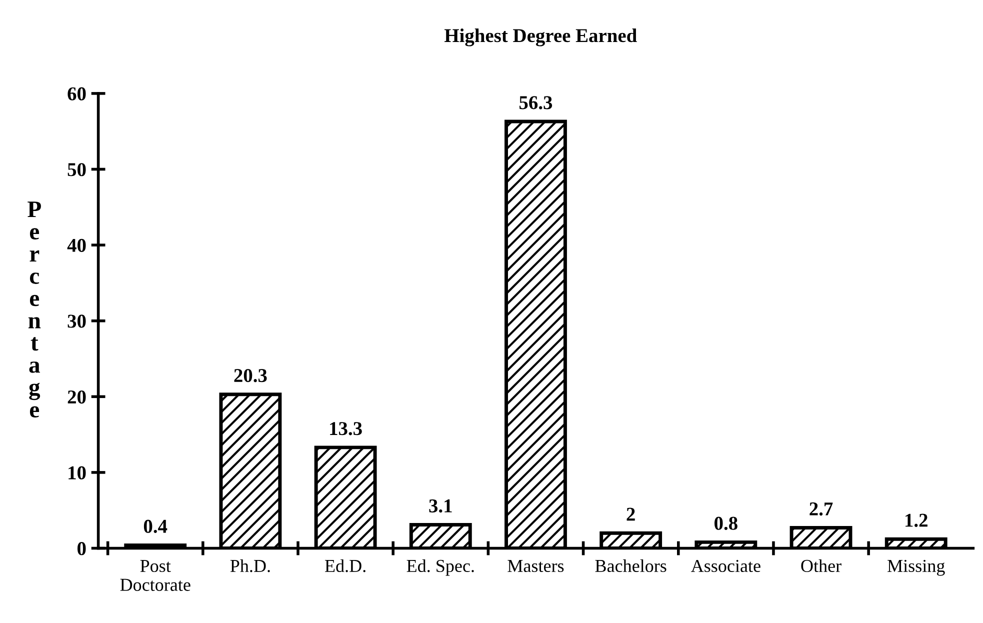  I want to click on x-tick-label: Ed. Spec., so click(440, 567).